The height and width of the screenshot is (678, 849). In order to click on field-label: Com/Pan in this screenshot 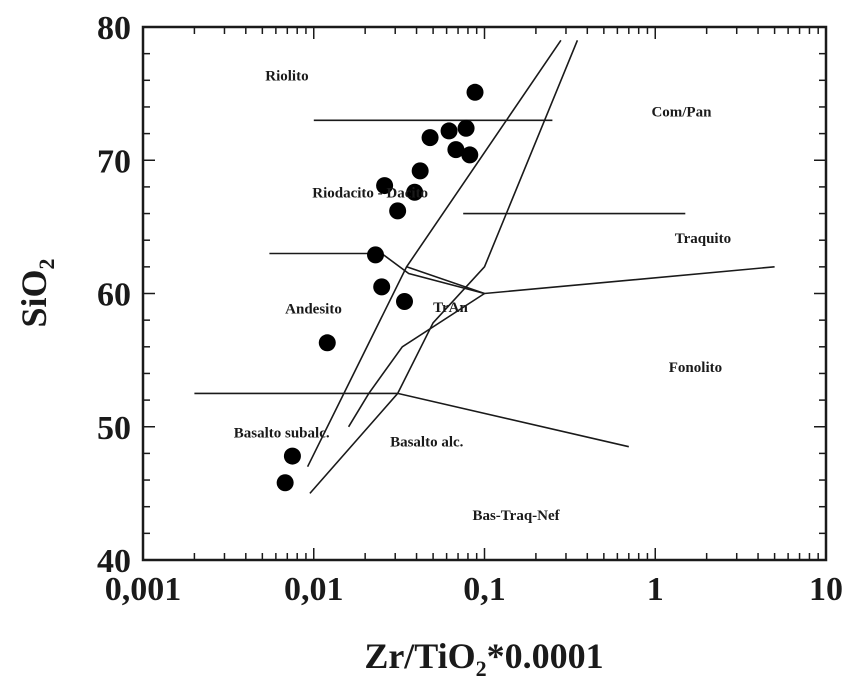, I will do `click(681, 112)`.